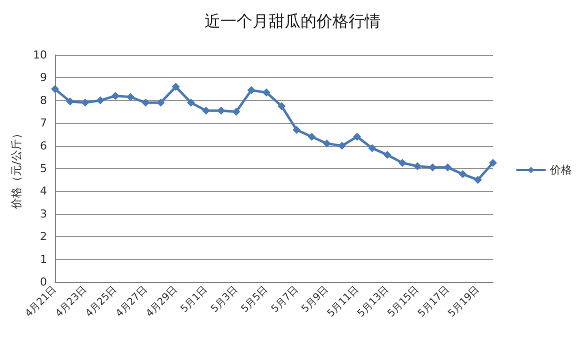 The image size is (585, 340). Describe the element at coordinates (194, 300) in the screenshot. I see `x-tick-label: 5月1日` at that location.